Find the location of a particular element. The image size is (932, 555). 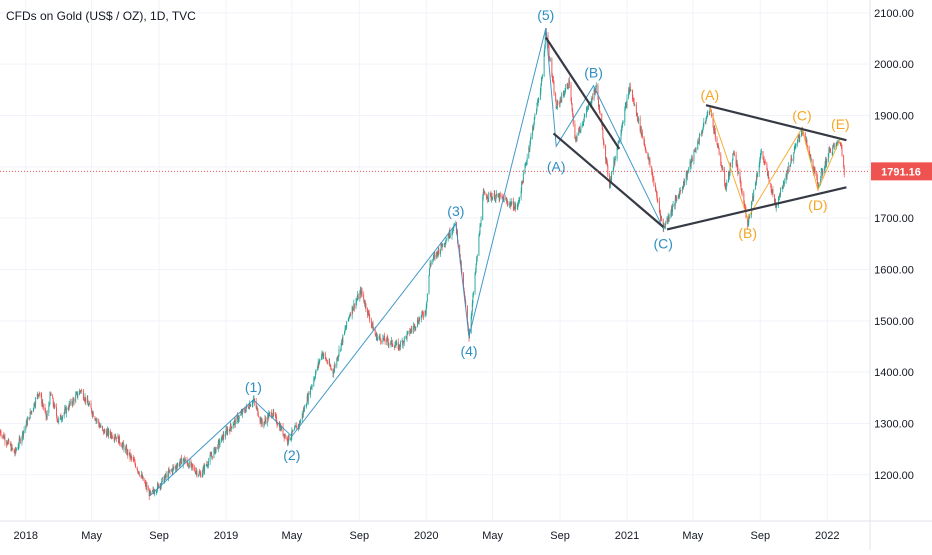

x-tick-label: 2019 is located at coordinates (226, 536).